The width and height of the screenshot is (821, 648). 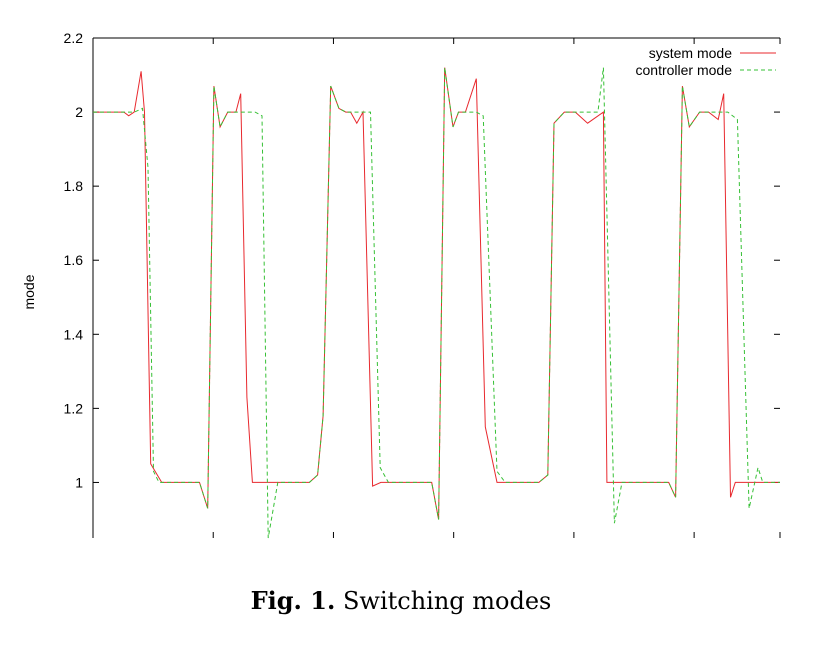 What do you see at coordinates (79, 482) in the screenshot?
I see `y-tick-label: 1` at bounding box center [79, 482].